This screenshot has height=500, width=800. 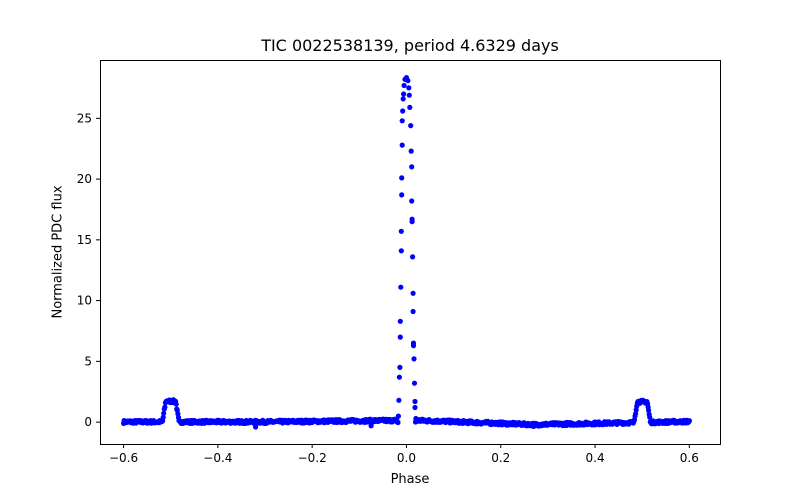 What do you see at coordinates (123, 458) in the screenshot?
I see `x-tick-label: −0.6` at bounding box center [123, 458].